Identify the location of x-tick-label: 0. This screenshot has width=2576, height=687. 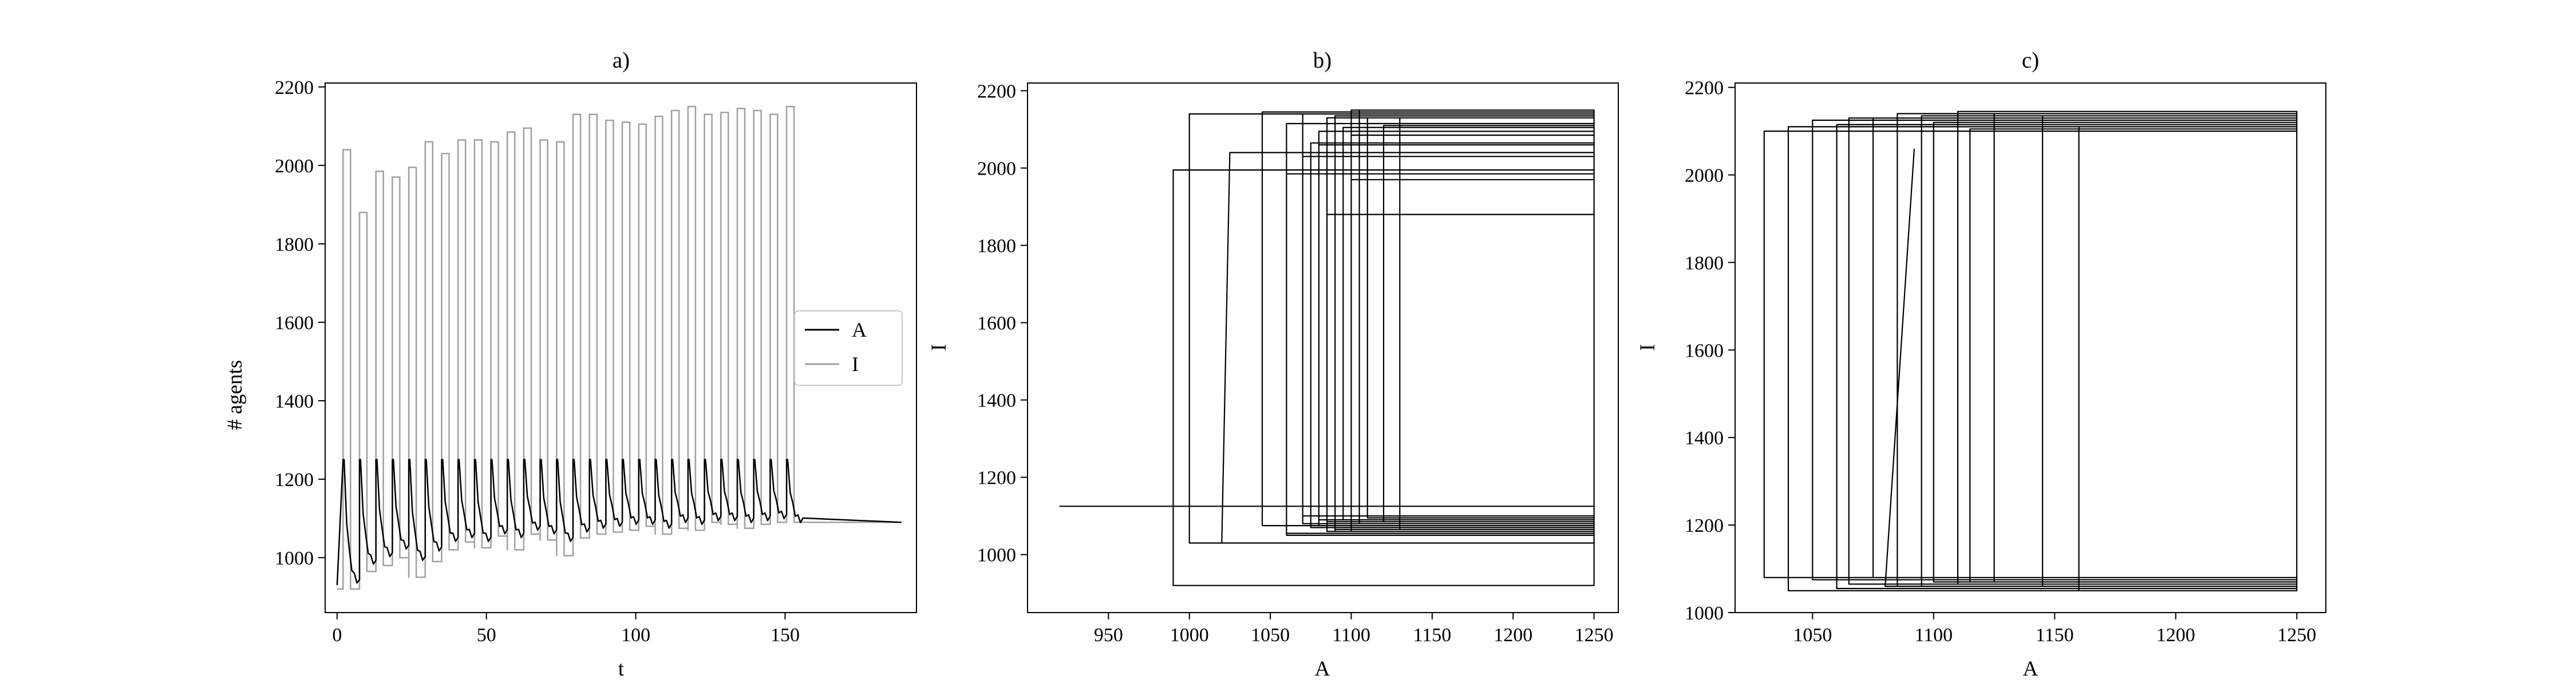
(337, 636).